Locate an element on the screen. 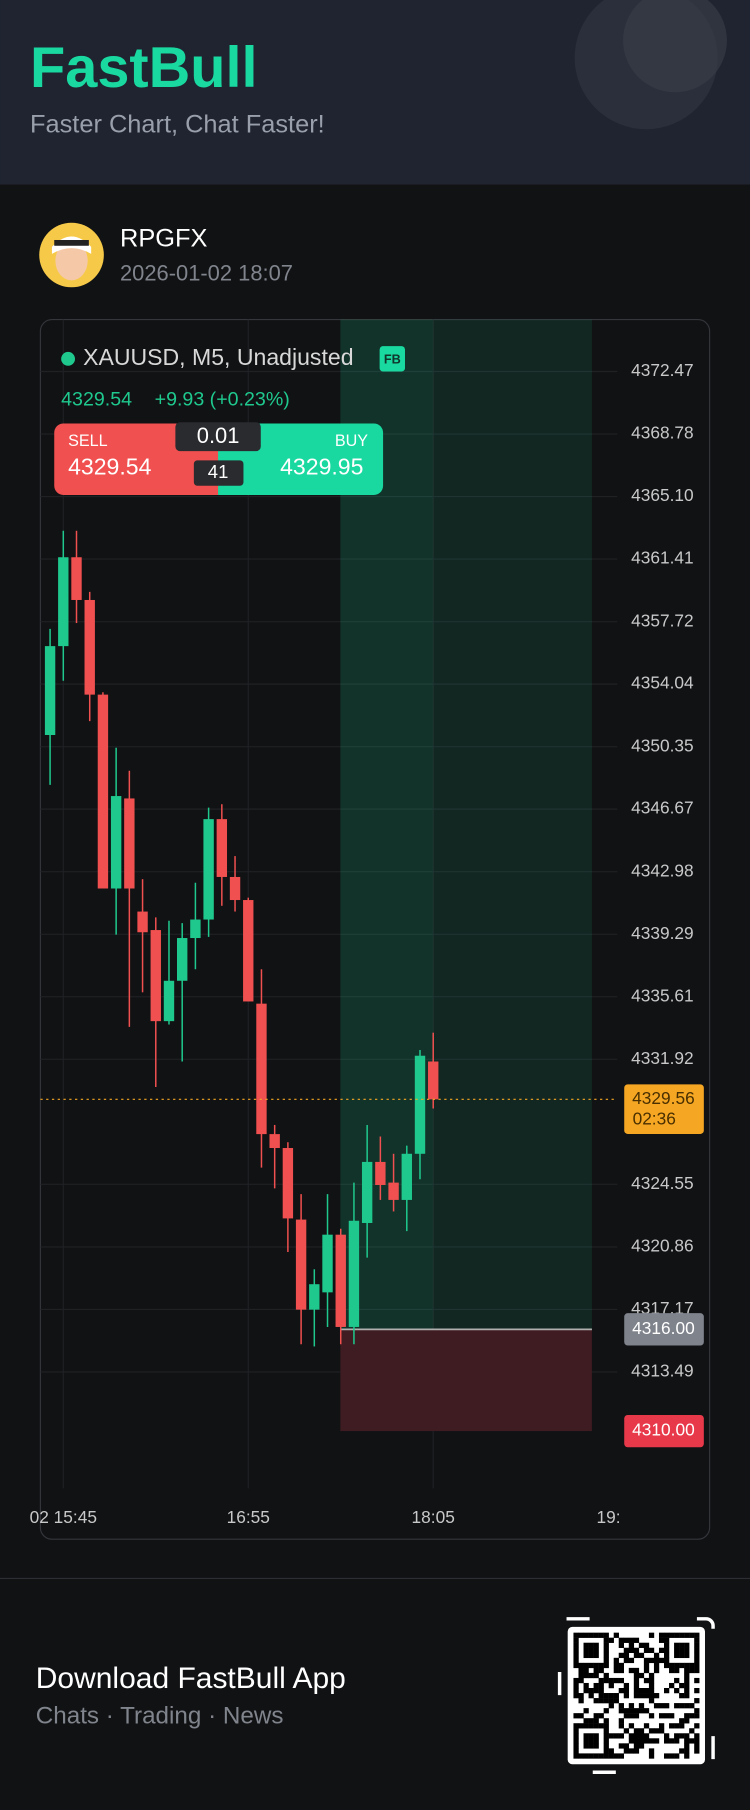 This screenshot has height=1810, width=750. qr-code is located at coordinates (636, 1696).